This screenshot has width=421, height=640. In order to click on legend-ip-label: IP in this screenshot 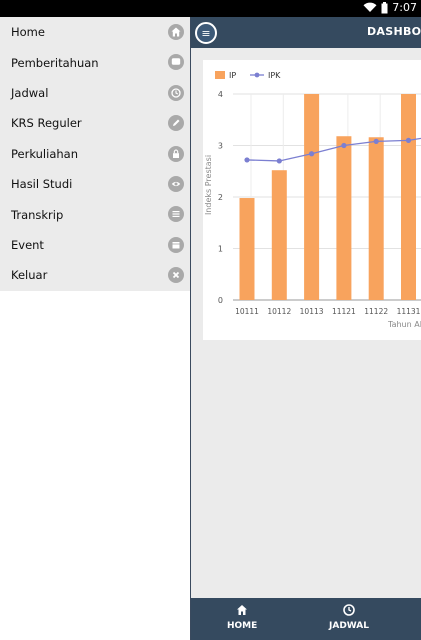, I will do `click(232, 75)`.